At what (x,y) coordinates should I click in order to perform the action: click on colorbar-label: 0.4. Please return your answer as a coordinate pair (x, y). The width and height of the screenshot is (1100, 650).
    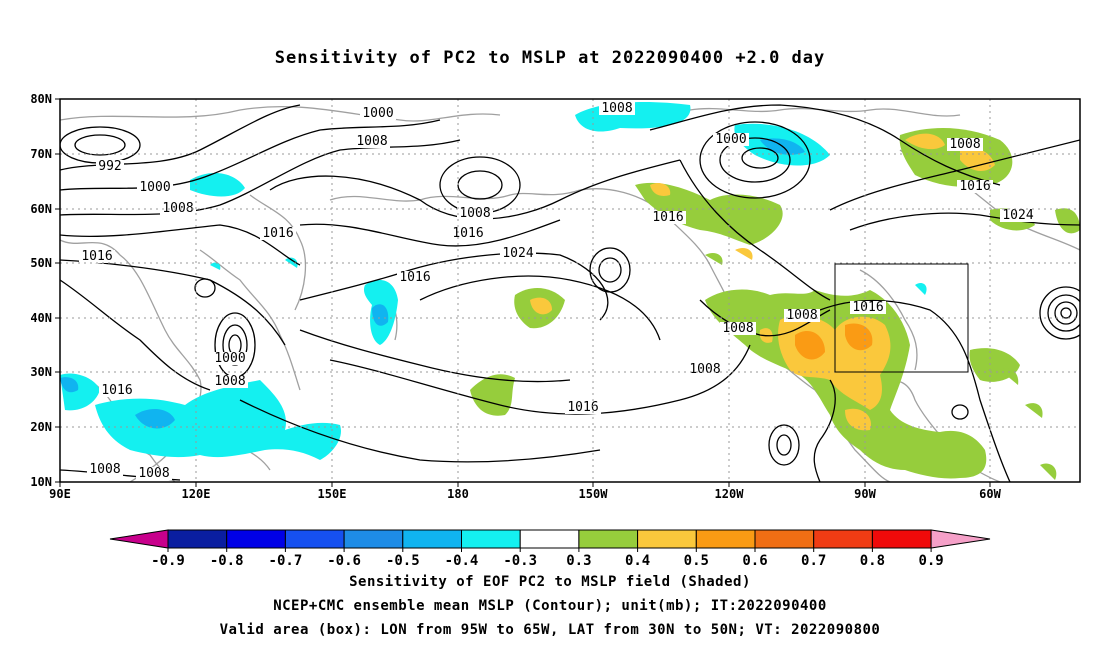
    Looking at the image, I should click on (637, 561).